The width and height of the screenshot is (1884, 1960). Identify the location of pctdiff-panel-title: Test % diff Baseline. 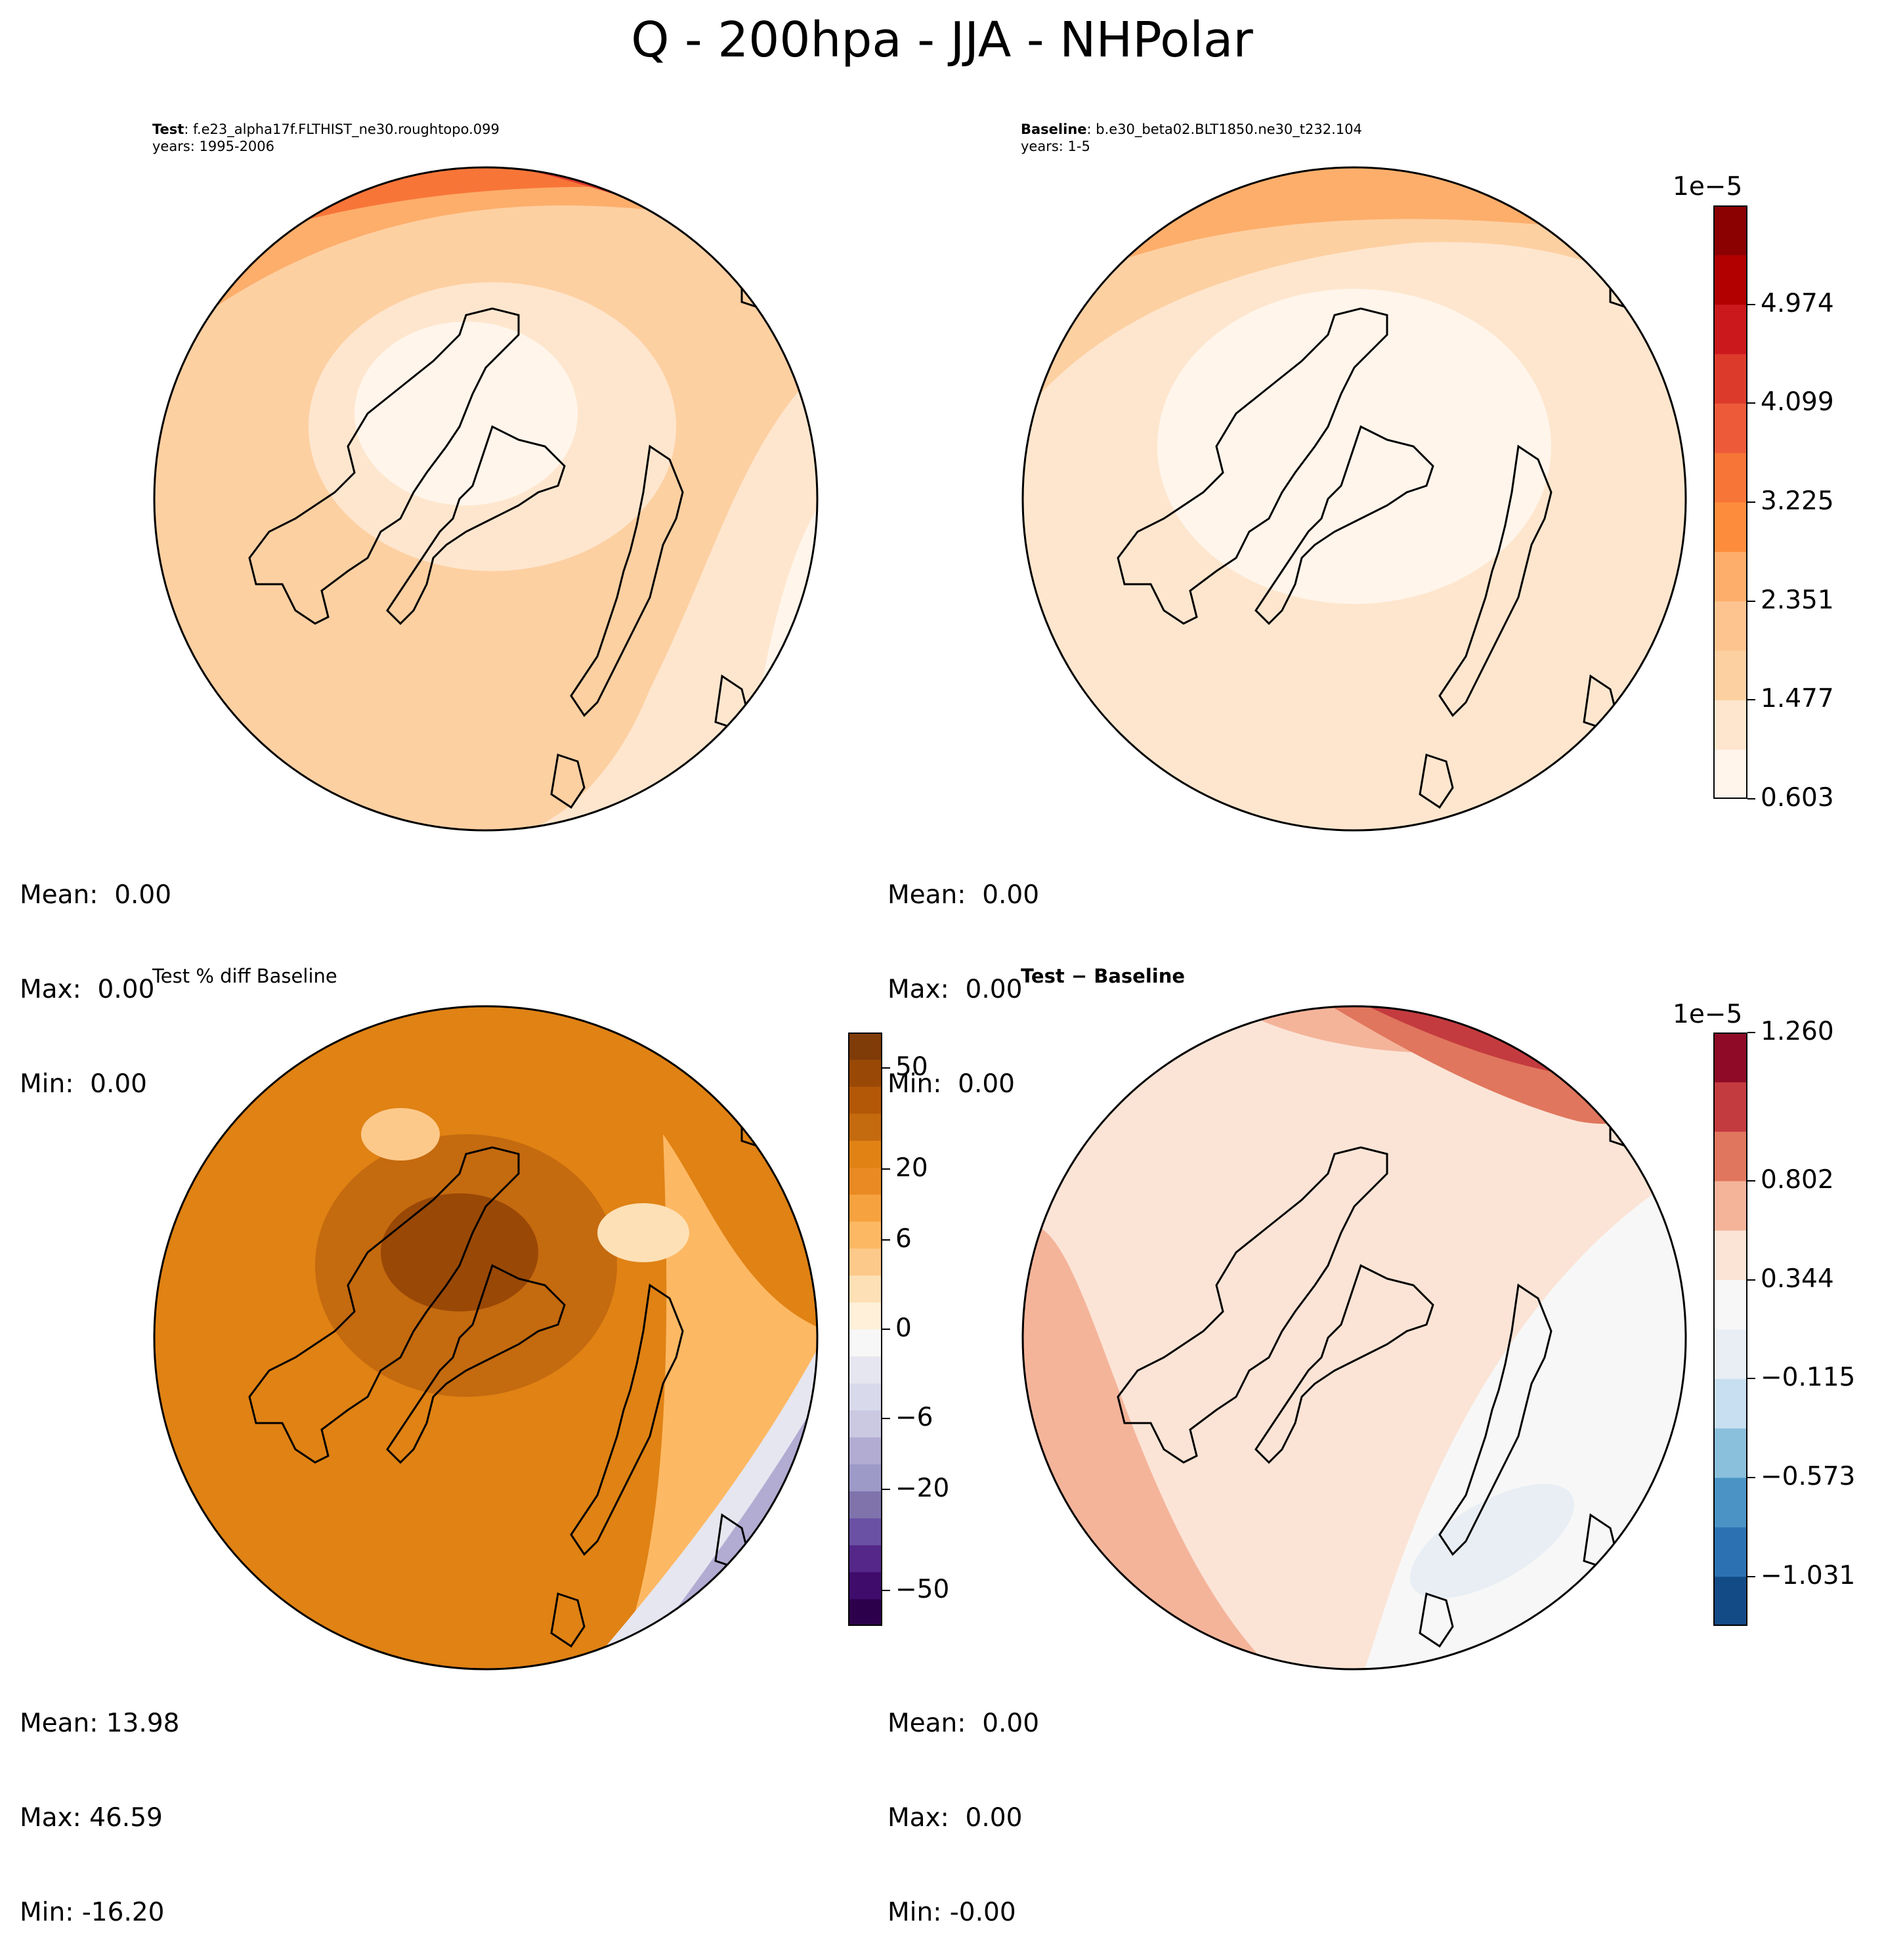
(244, 976).